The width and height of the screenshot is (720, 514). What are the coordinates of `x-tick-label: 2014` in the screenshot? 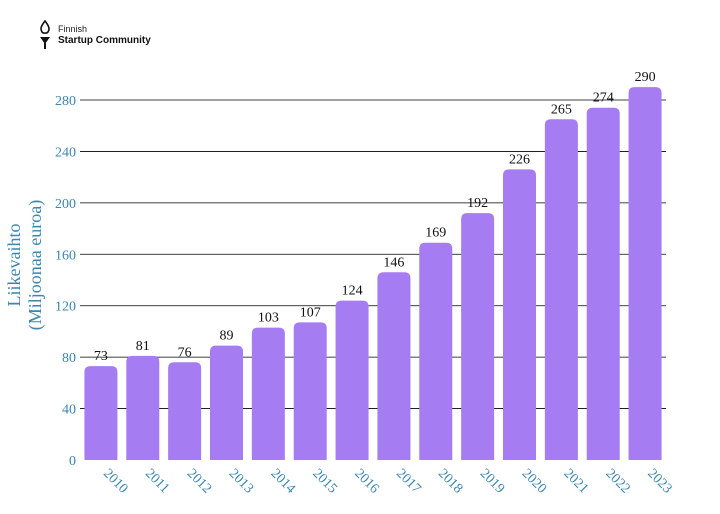 It's located at (283, 481).